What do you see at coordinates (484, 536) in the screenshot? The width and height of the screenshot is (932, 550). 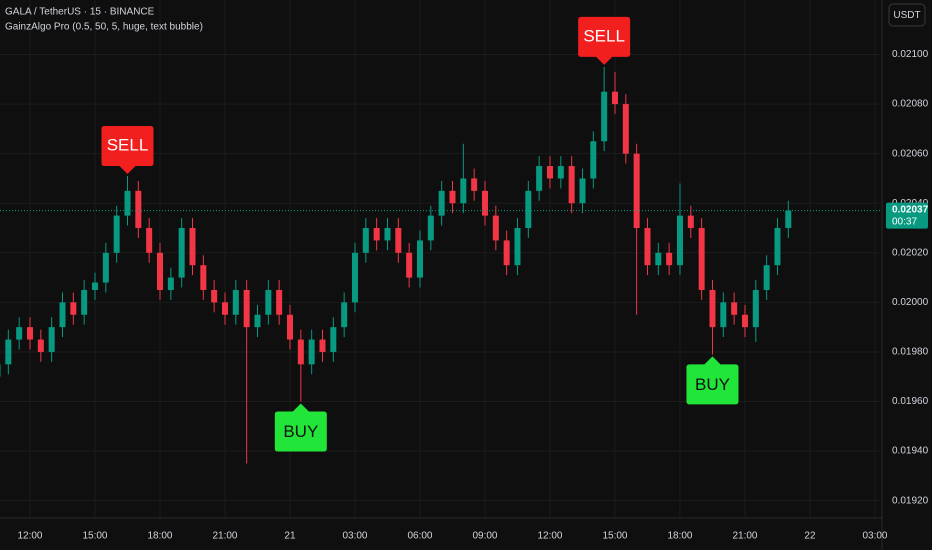 I see `x-tick-label: 09:00` at bounding box center [484, 536].